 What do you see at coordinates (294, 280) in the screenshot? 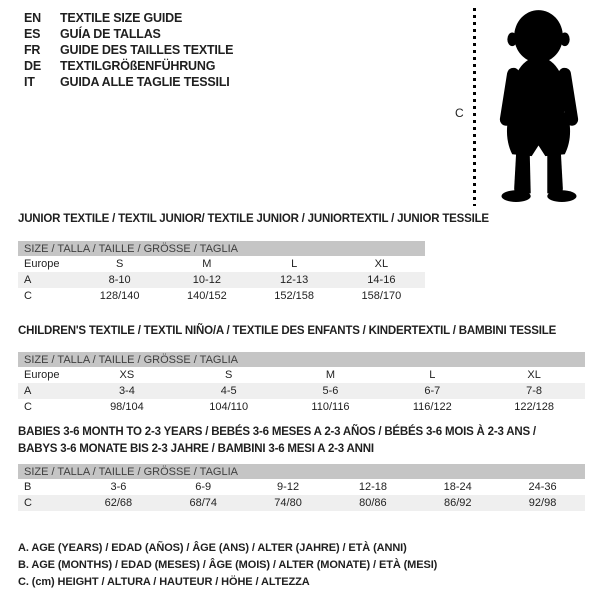
I see `size-cell: 12-13` at bounding box center [294, 280].